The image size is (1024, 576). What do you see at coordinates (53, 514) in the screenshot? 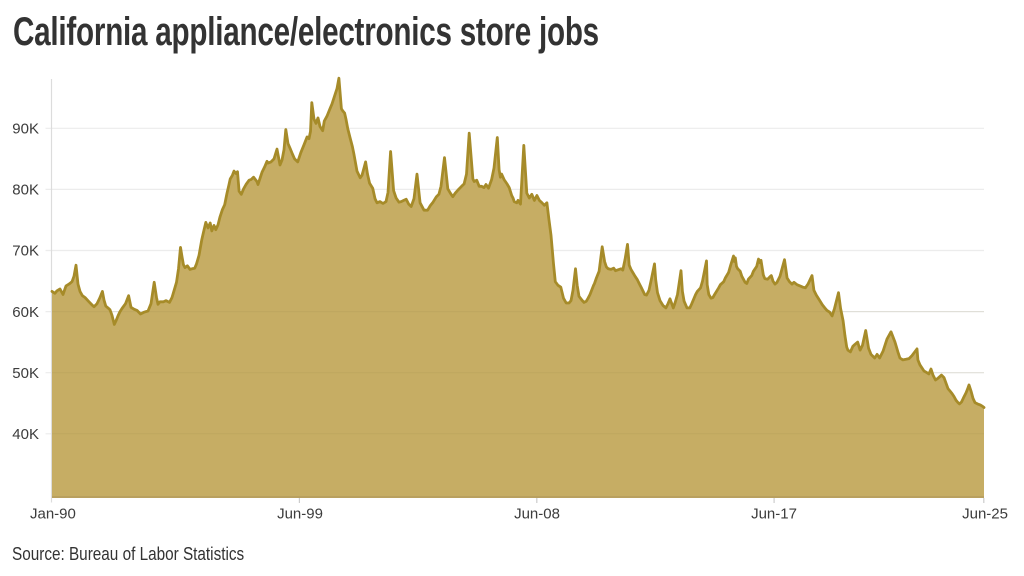
I see `svg-text: Jan-90` at bounding box center [53, 514].